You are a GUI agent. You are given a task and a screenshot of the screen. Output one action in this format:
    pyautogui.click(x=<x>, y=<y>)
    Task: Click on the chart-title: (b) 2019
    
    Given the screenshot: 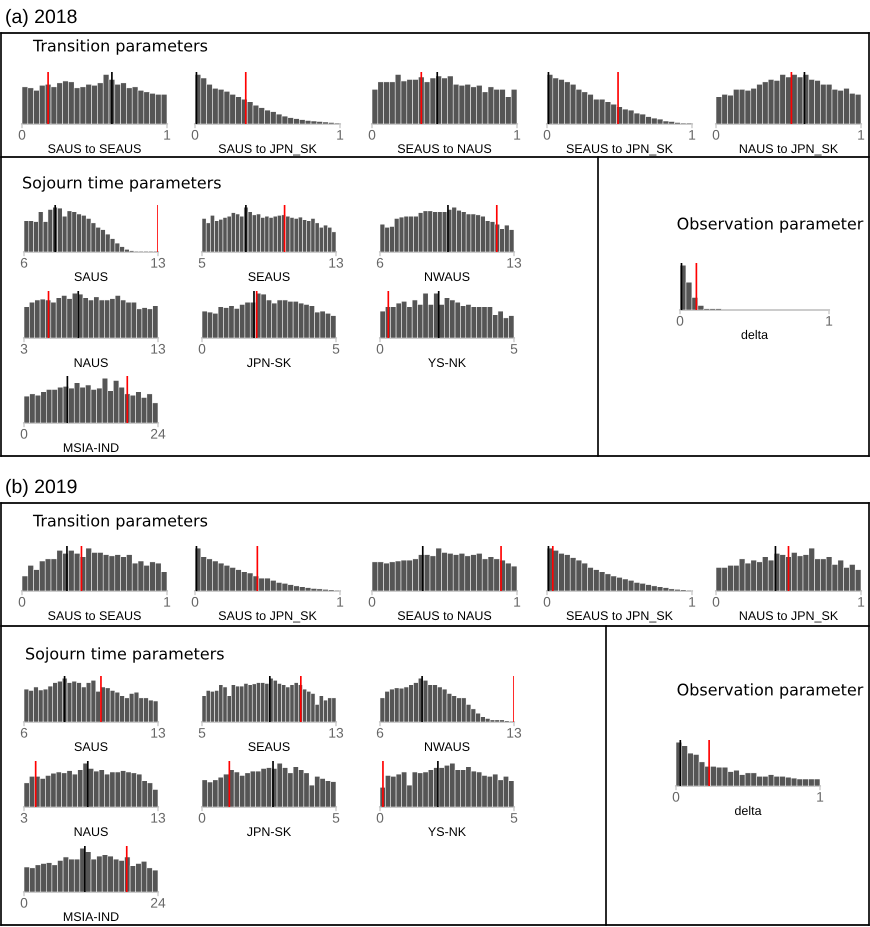 What is the action you would take?
    pyautogui.click(x=41, y=488)
    